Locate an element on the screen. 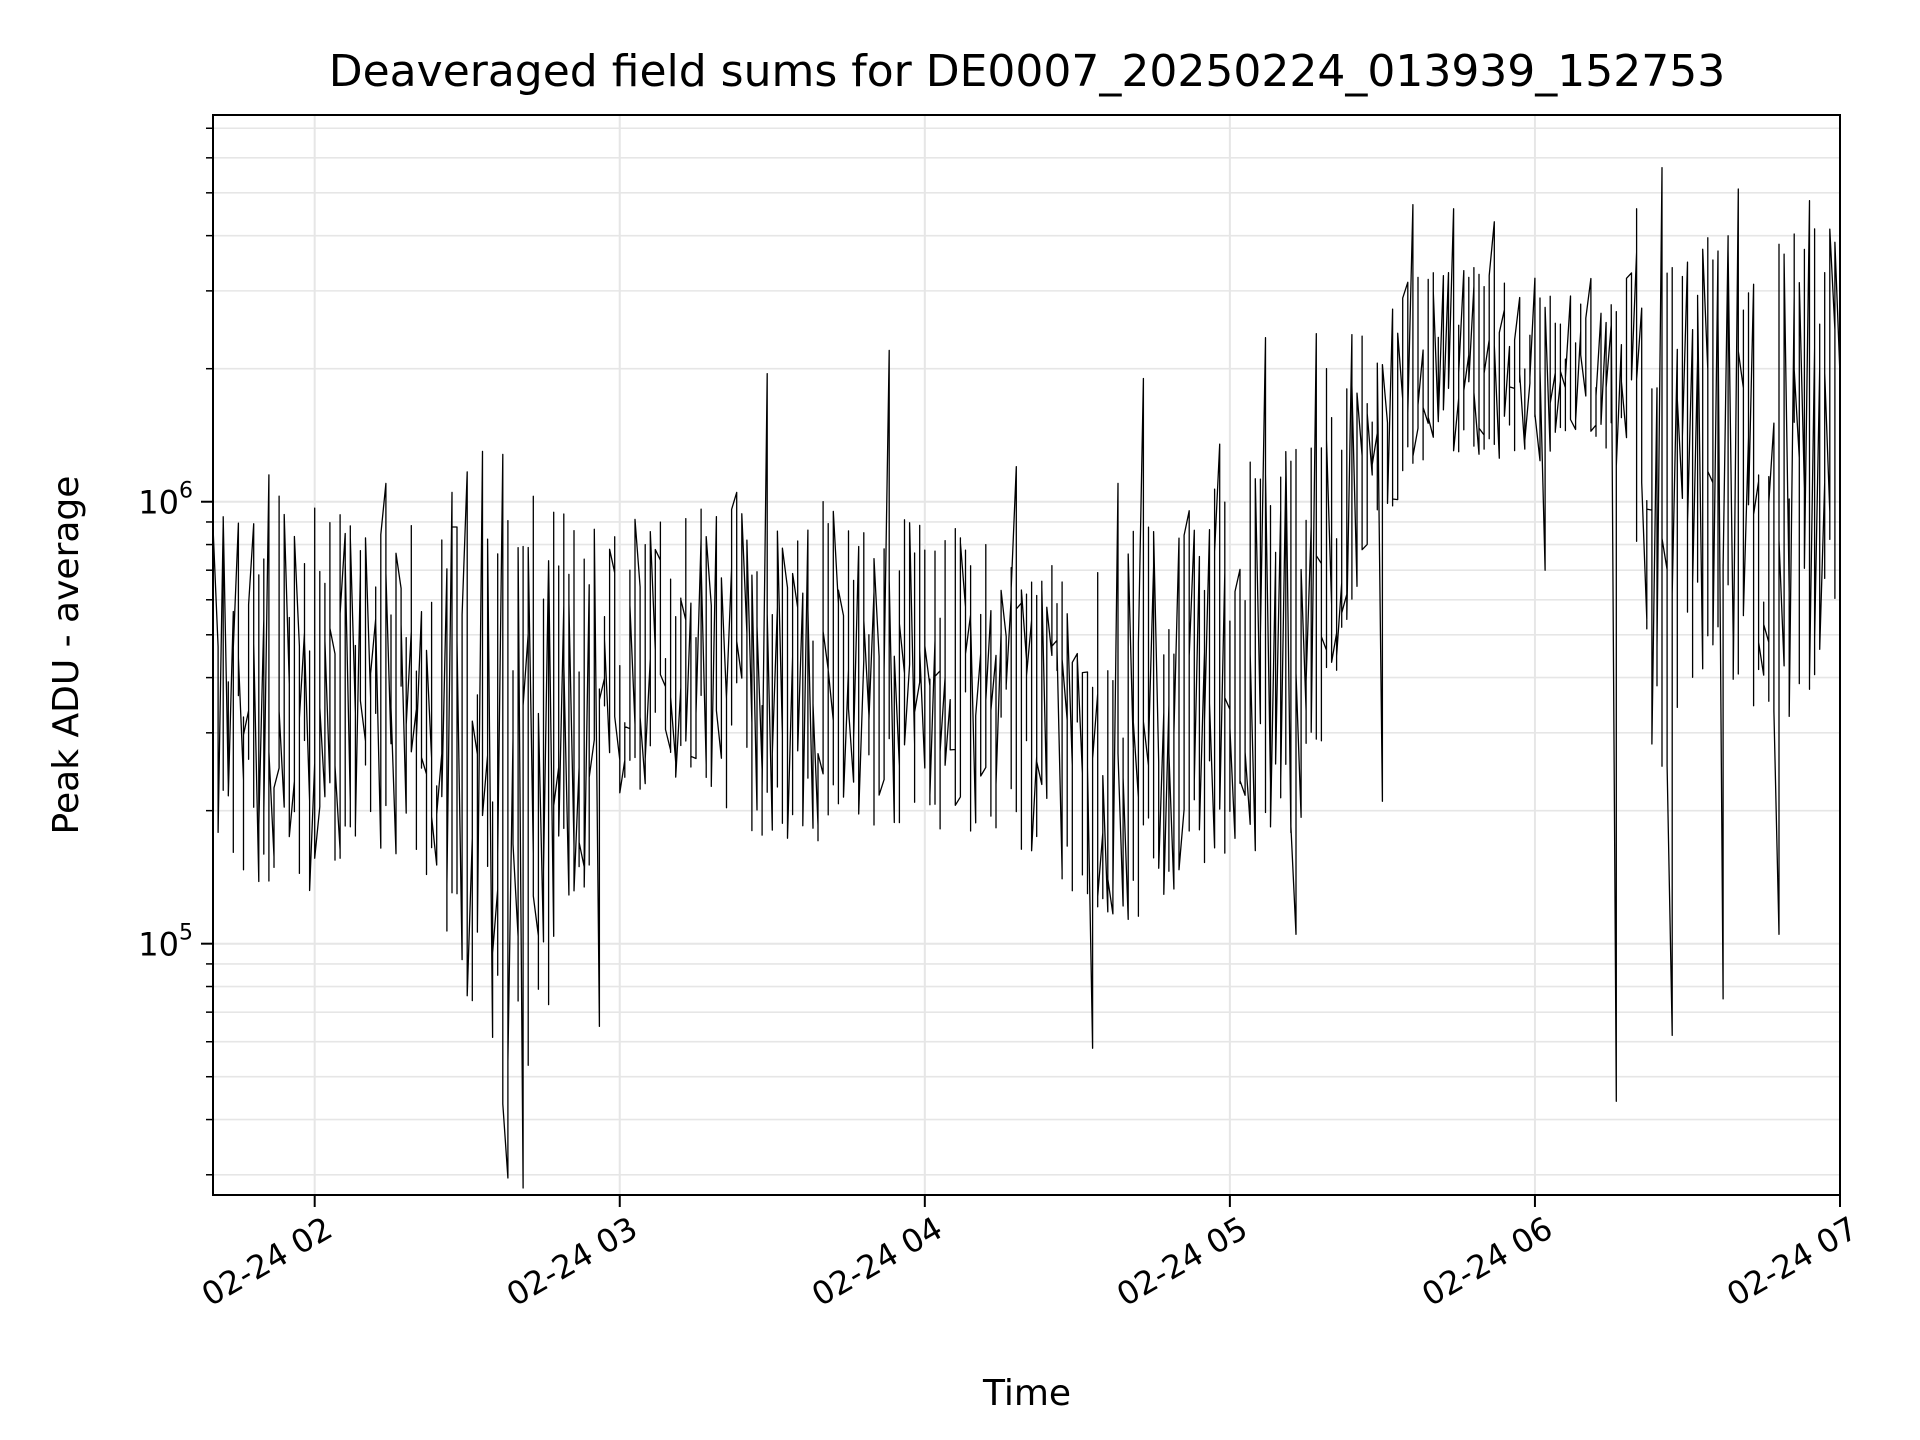 This screenshot has width=1920, height=1440. y-tick-exponent: 6 is located at coordinates (186, 491).